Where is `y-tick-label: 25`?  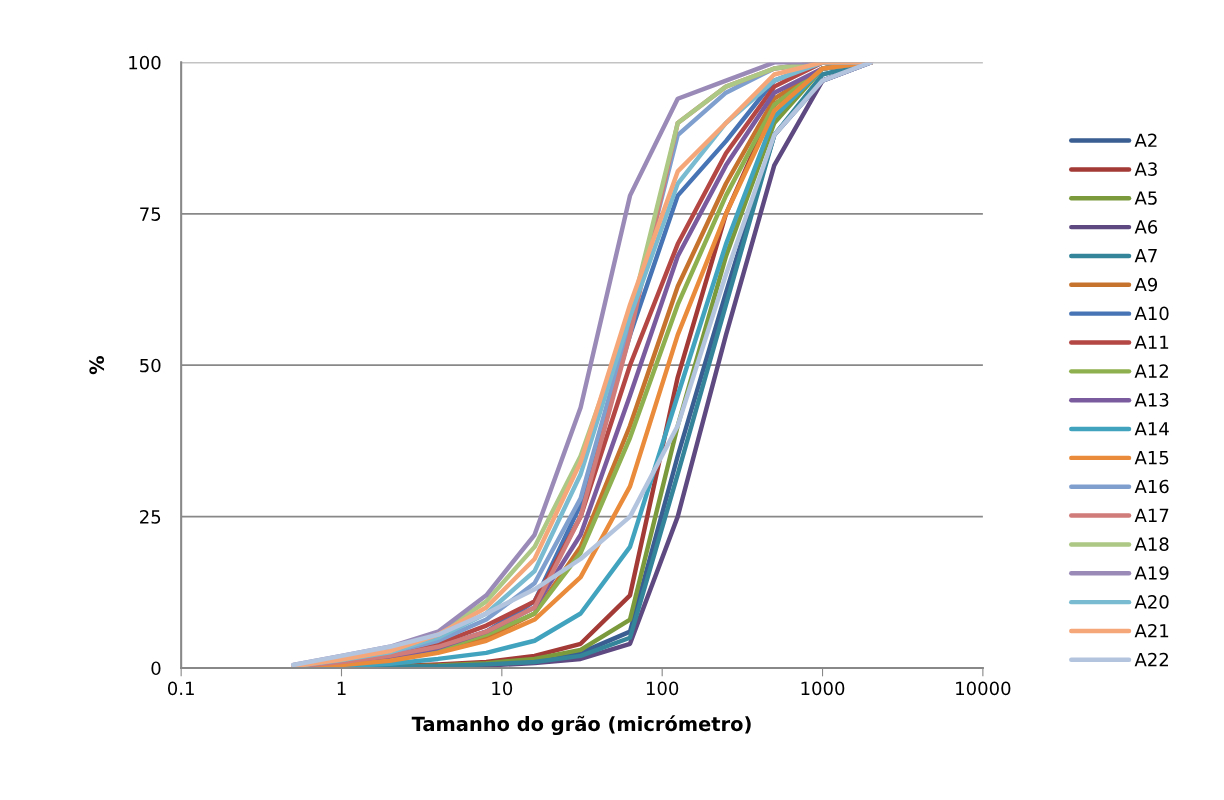
y-tick-label: 25 is located at coordinates (150, 517).